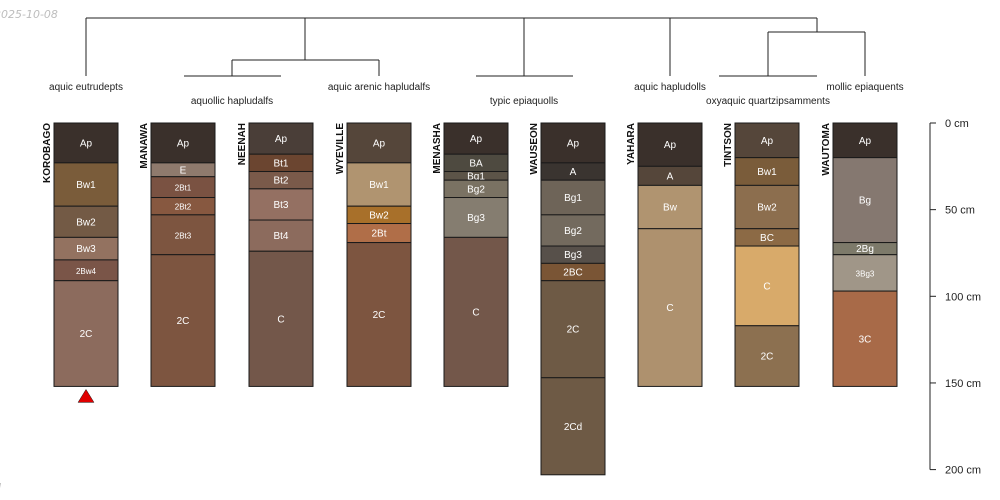 This screenshot has height=500, width=1000. I want to click on horizon-label: Bw3, so click(86, 249).